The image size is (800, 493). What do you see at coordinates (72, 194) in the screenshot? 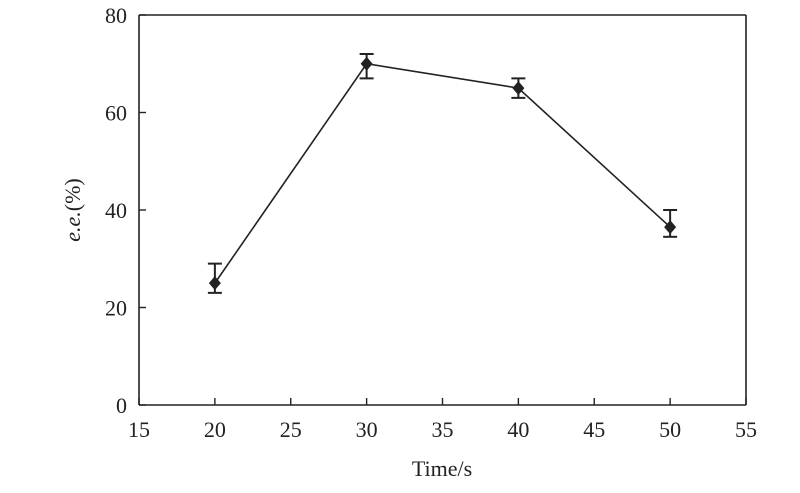
I see `y-axis-title-unit: (%)` at bounding box center [72, 194].